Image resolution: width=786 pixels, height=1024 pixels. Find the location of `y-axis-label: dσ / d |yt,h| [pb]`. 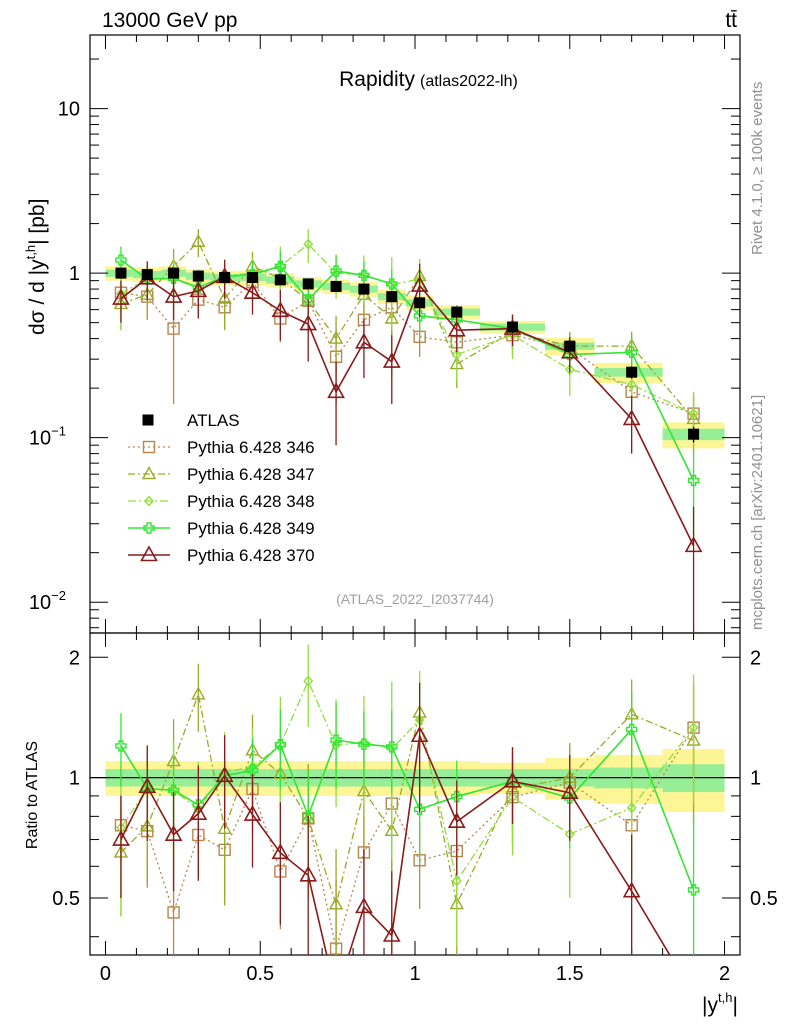

y-axis-label: dσ / d |yt,h| [pb] is located at coordinates (36, 267).